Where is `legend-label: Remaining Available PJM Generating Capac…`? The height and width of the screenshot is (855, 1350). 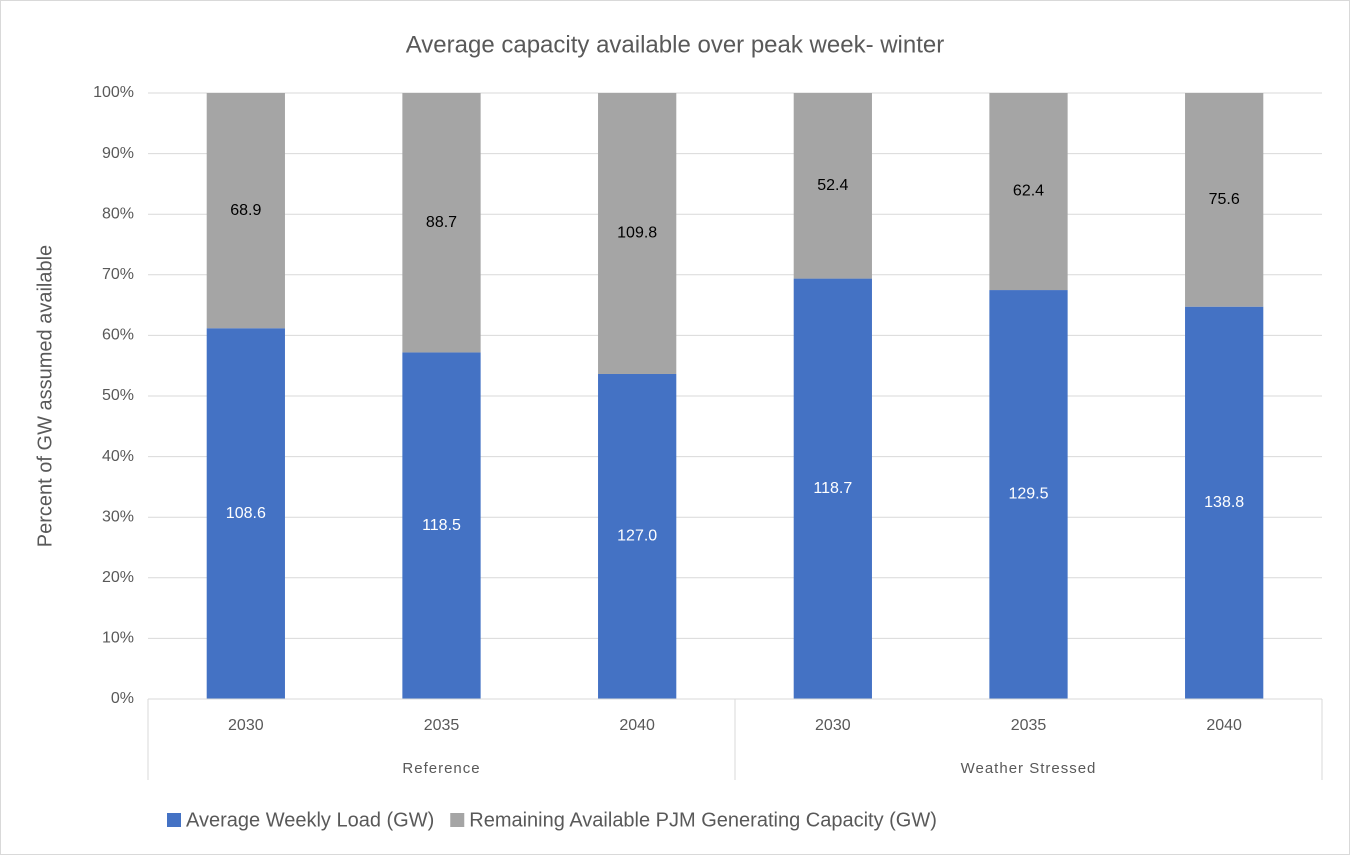 legend-label: Remaining Available PJM Generating Capac… is located at coordinates (703, 820).